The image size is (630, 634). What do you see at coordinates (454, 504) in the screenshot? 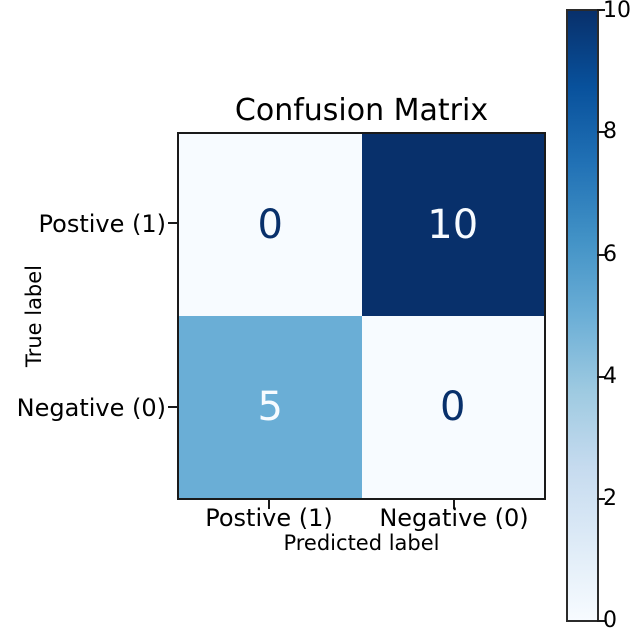
I see `x-tick-mark-negative` at bounding box center [454, 504].